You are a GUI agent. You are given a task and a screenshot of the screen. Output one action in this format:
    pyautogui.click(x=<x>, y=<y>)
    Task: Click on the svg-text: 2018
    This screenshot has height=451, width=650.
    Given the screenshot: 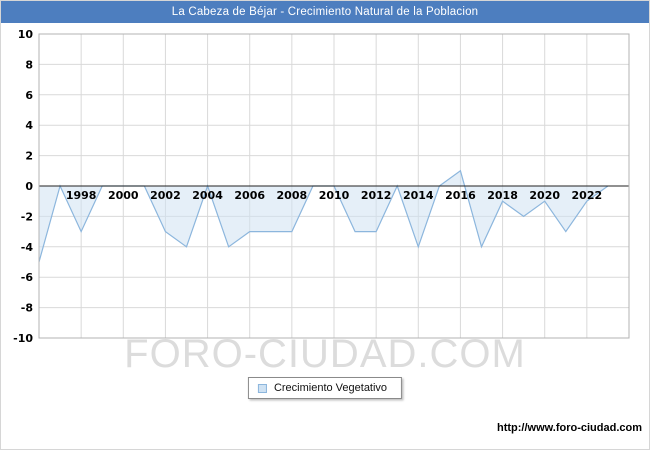 What is the action you would take?
    pyautogui.click(x=502, y=195)
    